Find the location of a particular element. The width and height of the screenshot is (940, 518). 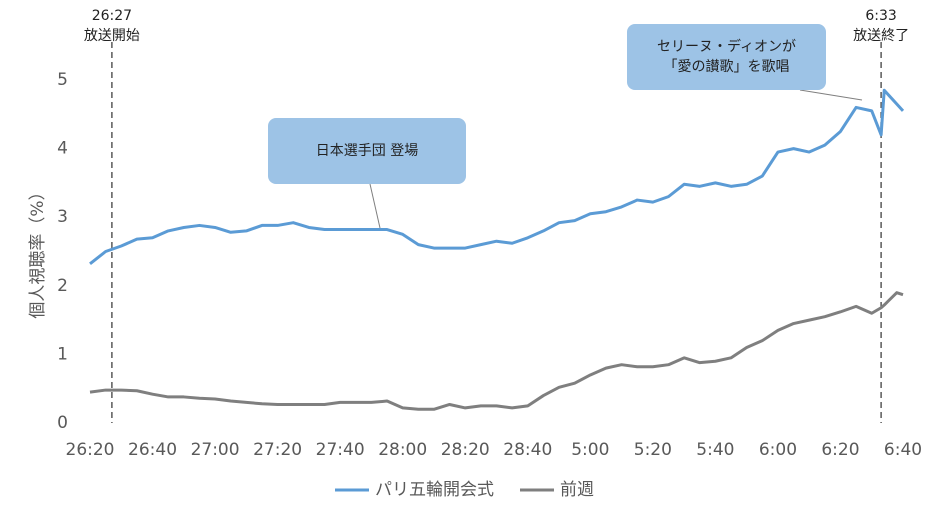

y-tick-label: 5 is located at coordinates (62, 80).